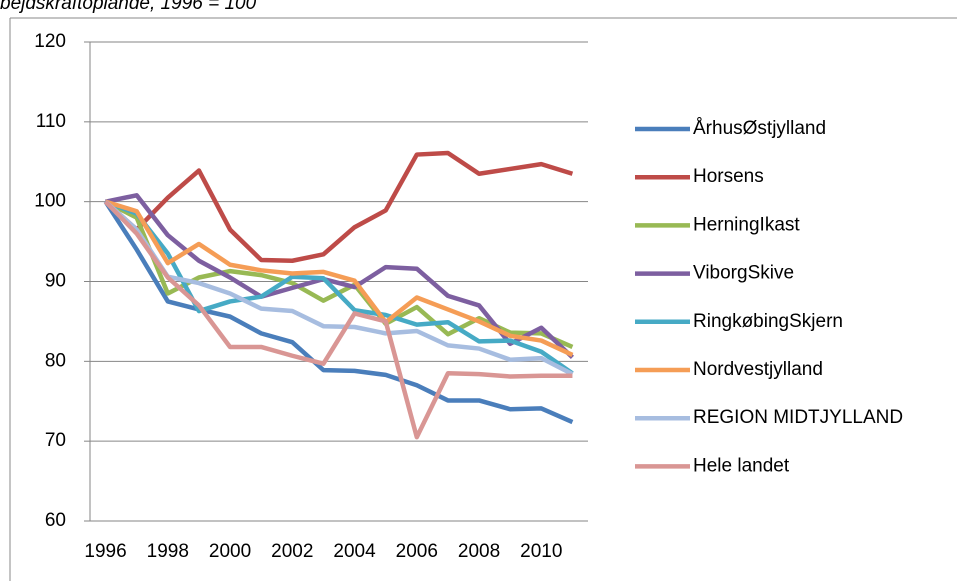 This screenshot has height=581, width=957. I want to click on y-tick-label: 90, so click(55, 281).